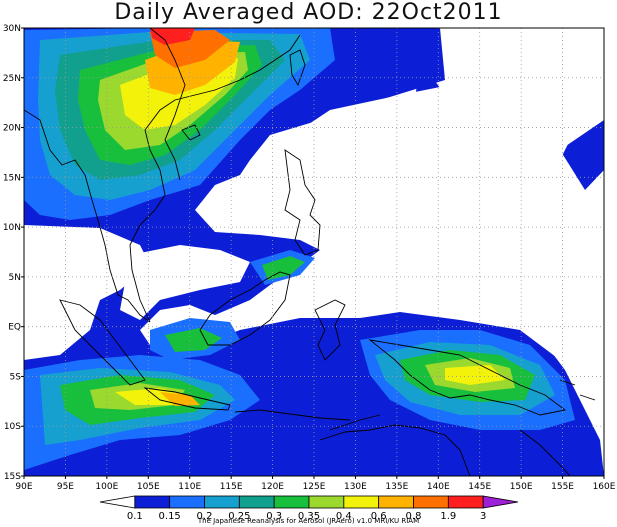 This screenshot has width=617, height=527. What do you see at coordinates (239, 516) in the screenshot?
I see `colorbar-label: 0.25` at bounding box center [239, 516].